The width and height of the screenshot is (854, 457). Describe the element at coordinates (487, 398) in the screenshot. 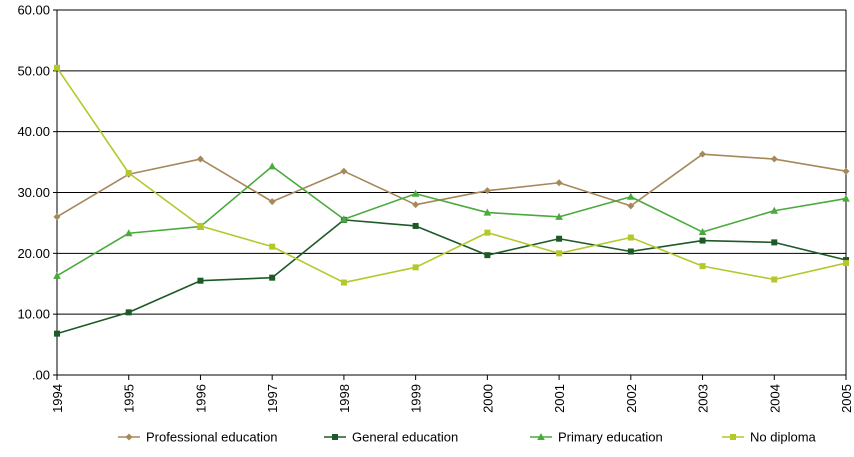

I see `x-tick-label: 2000` at that location.